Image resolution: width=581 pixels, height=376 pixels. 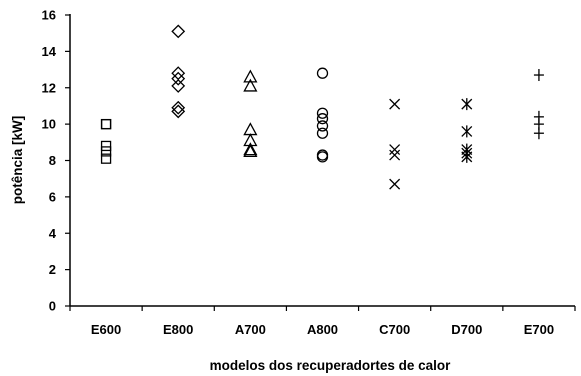 What do you see at coordinates (52, 269) in the screenshot?
I see `y-tick-label: 2` at bounding box center [52, 269].